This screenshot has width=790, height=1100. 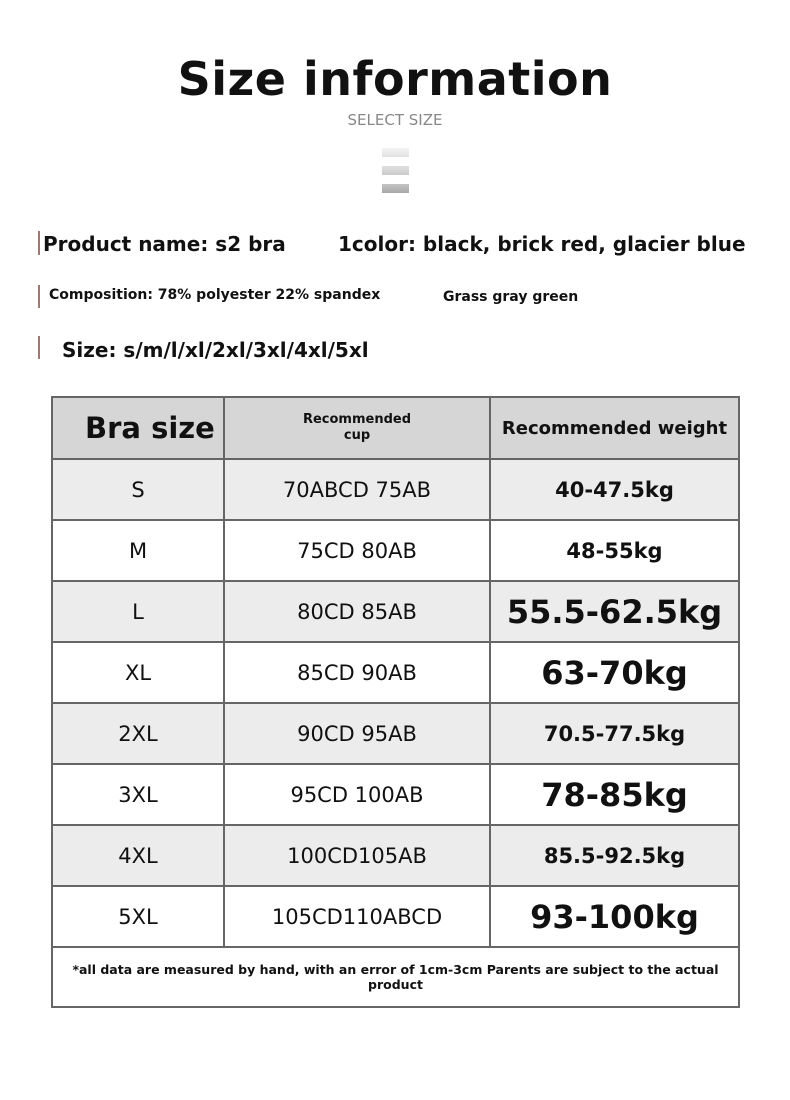 I want to click on cell-cup: 105CD110ABCD, so click(x=357, y=916).